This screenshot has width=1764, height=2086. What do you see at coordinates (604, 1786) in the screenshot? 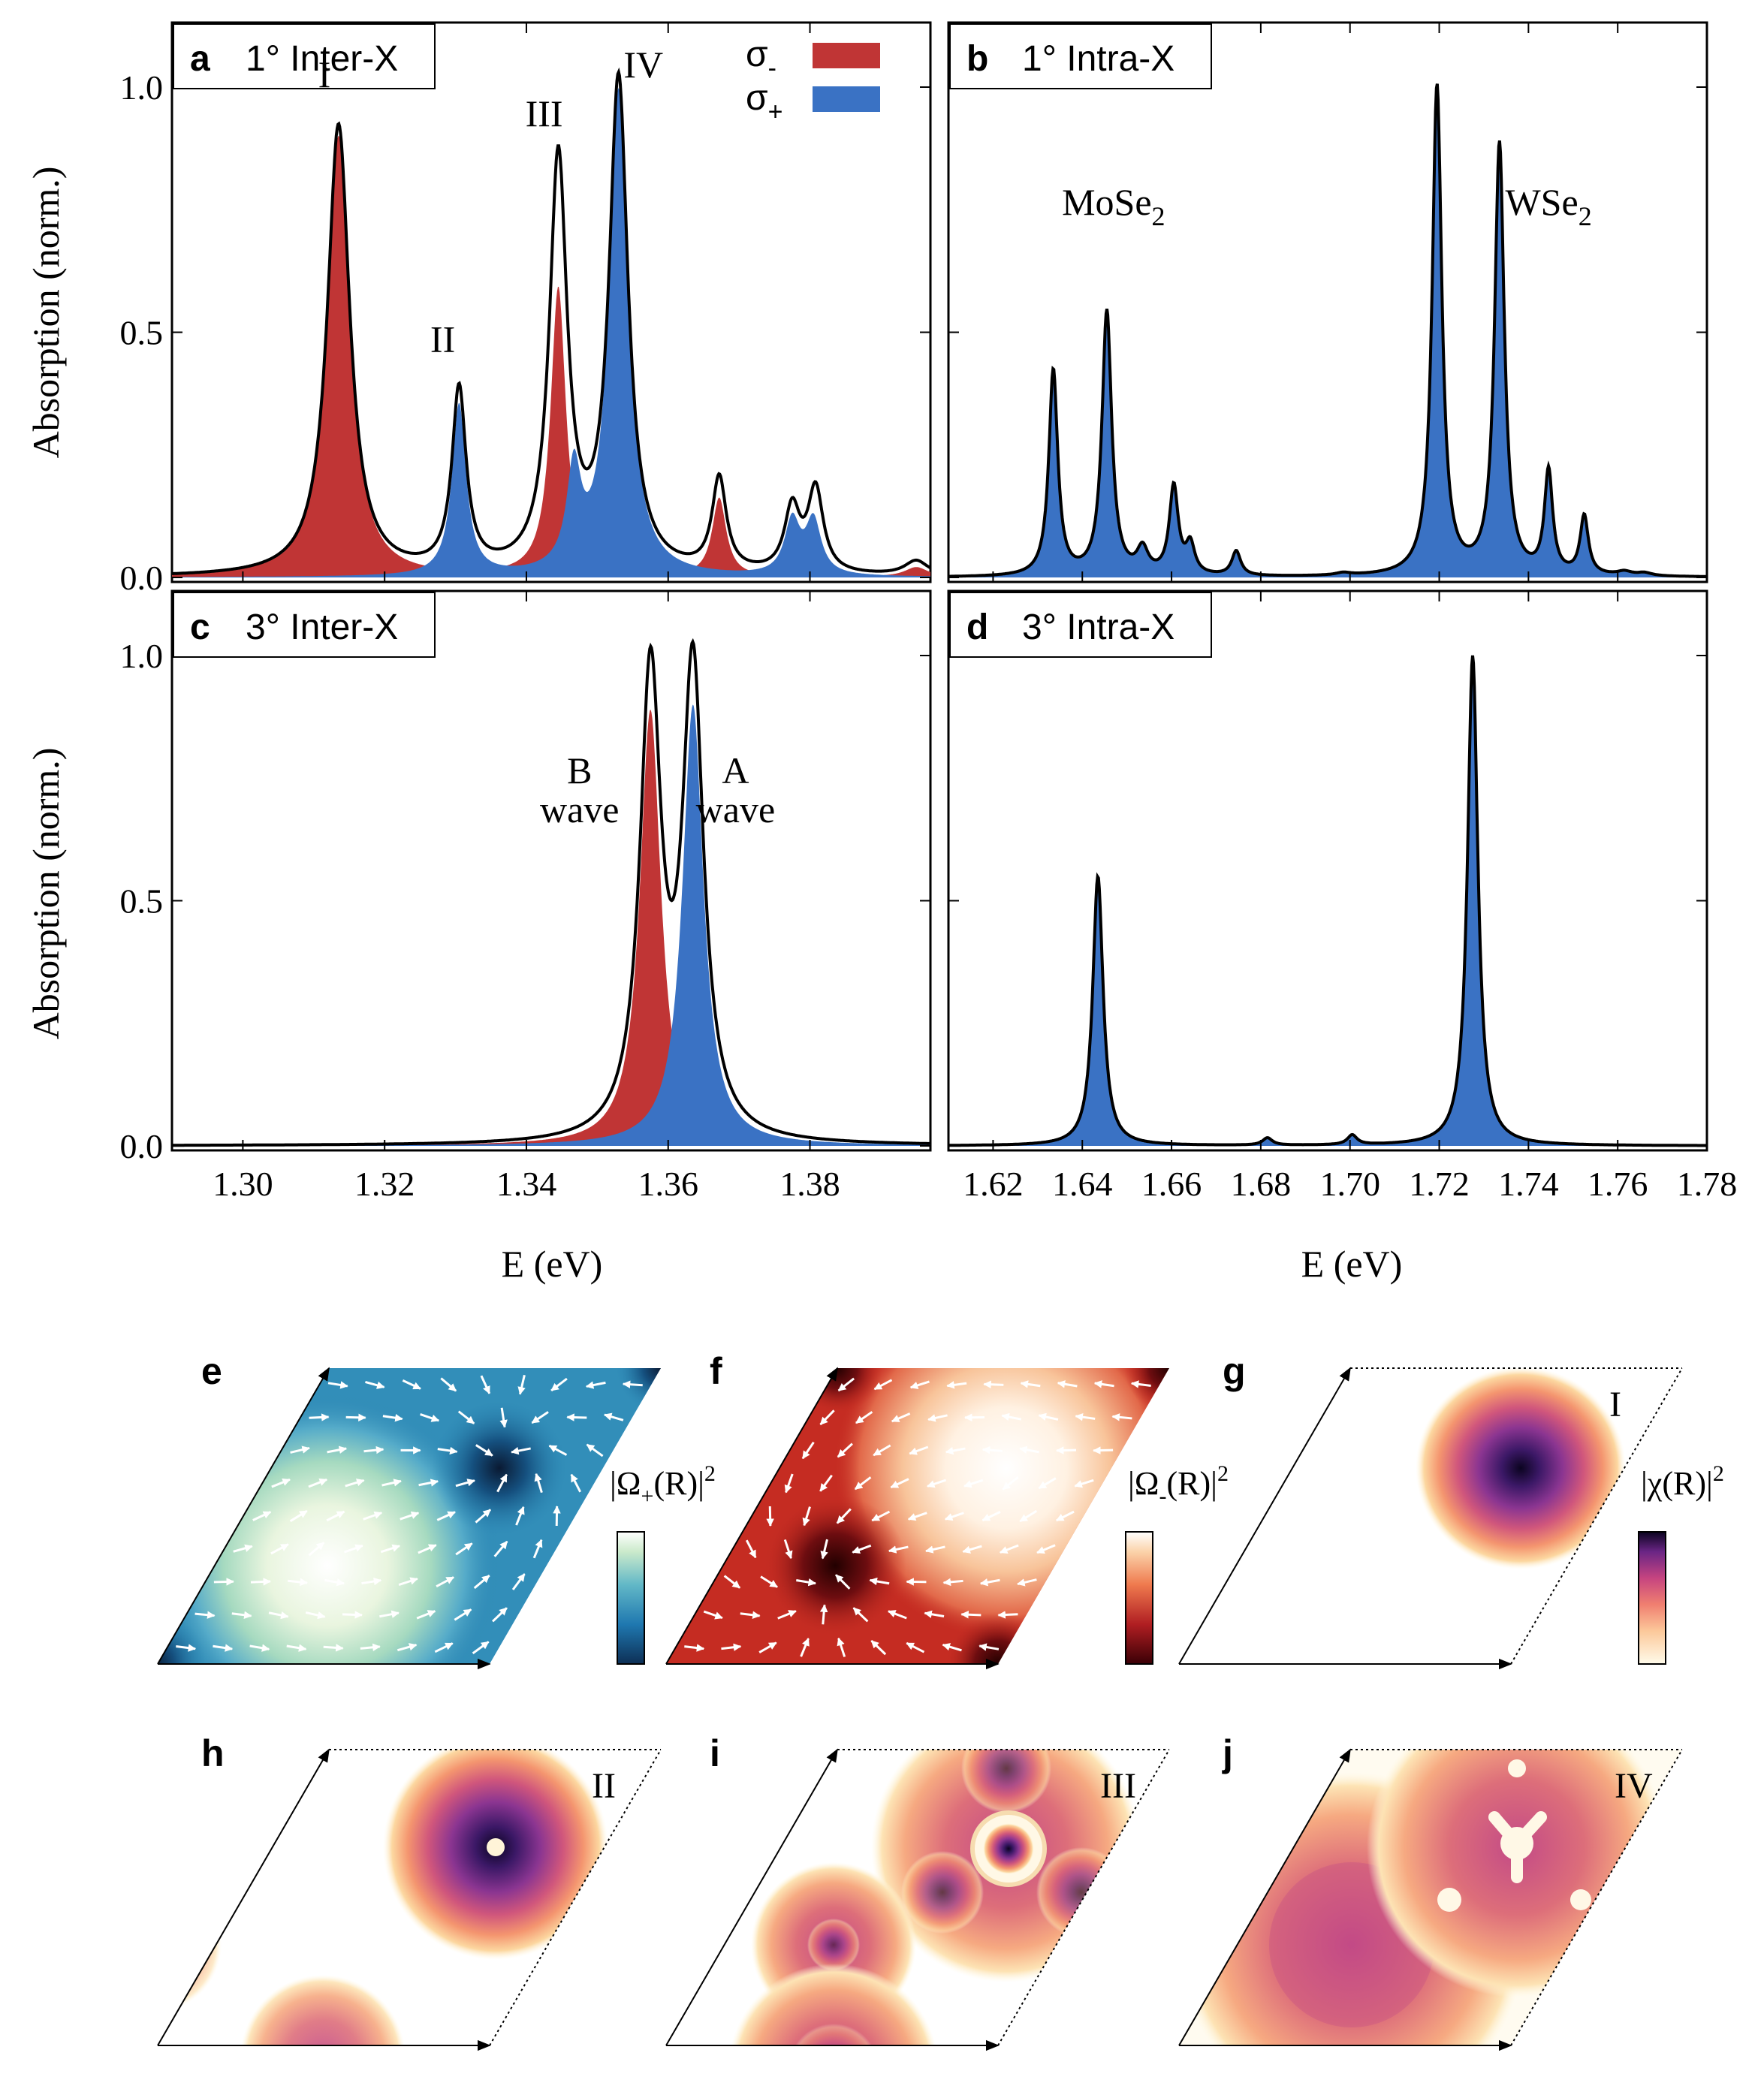
I see `map-h-label: II` at bounding box center [604, 1786].